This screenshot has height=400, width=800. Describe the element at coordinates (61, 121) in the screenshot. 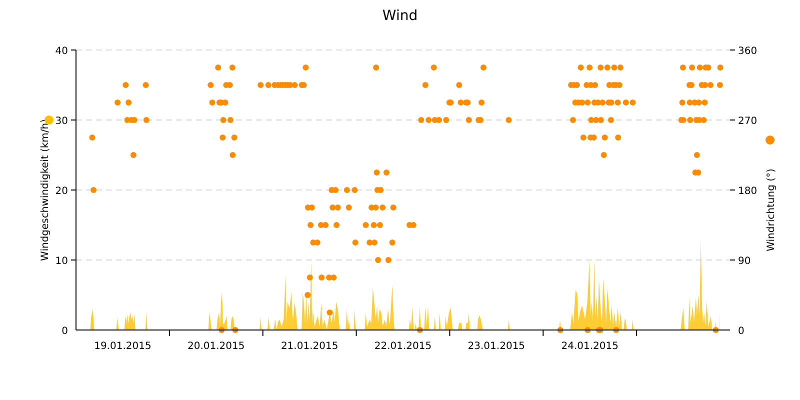

I see `y-tick-label: 30` at that location.